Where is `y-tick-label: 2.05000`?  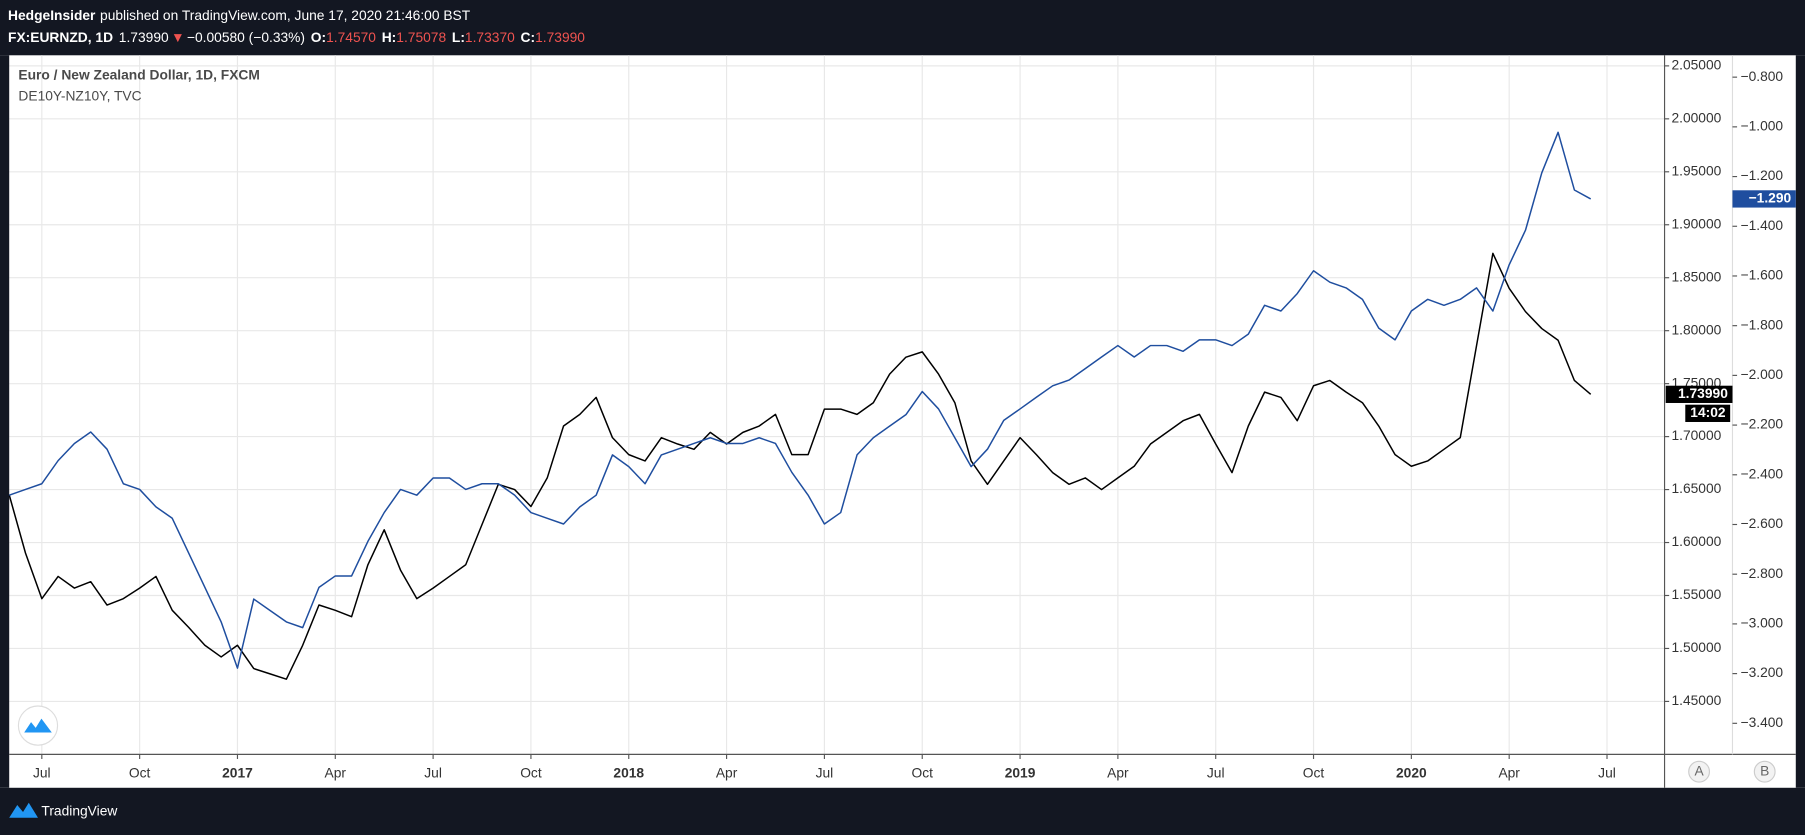 y-tick-label: 2.05000 is located at coordinates (1696, 65).